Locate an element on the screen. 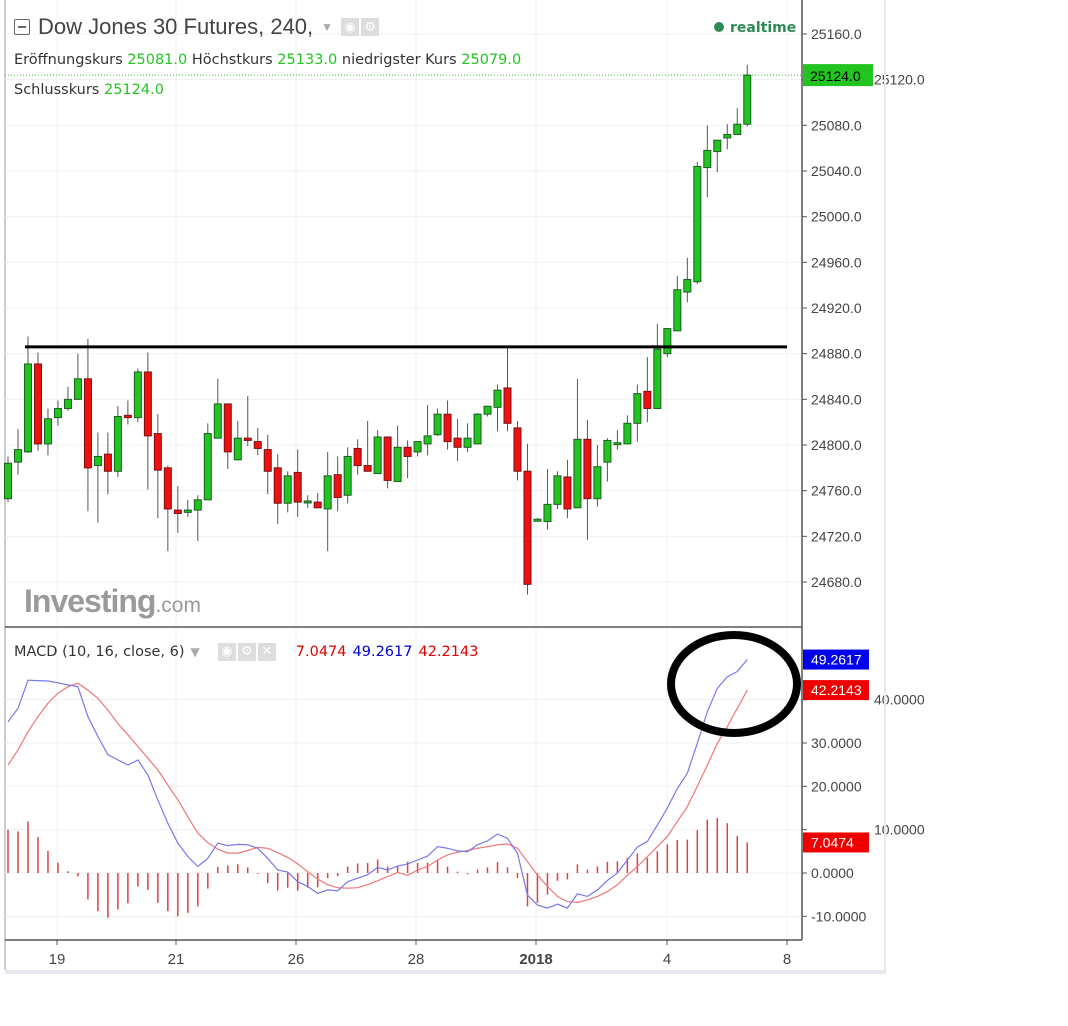  high-label: Höchstkurs is located at coordinates (232, 60).